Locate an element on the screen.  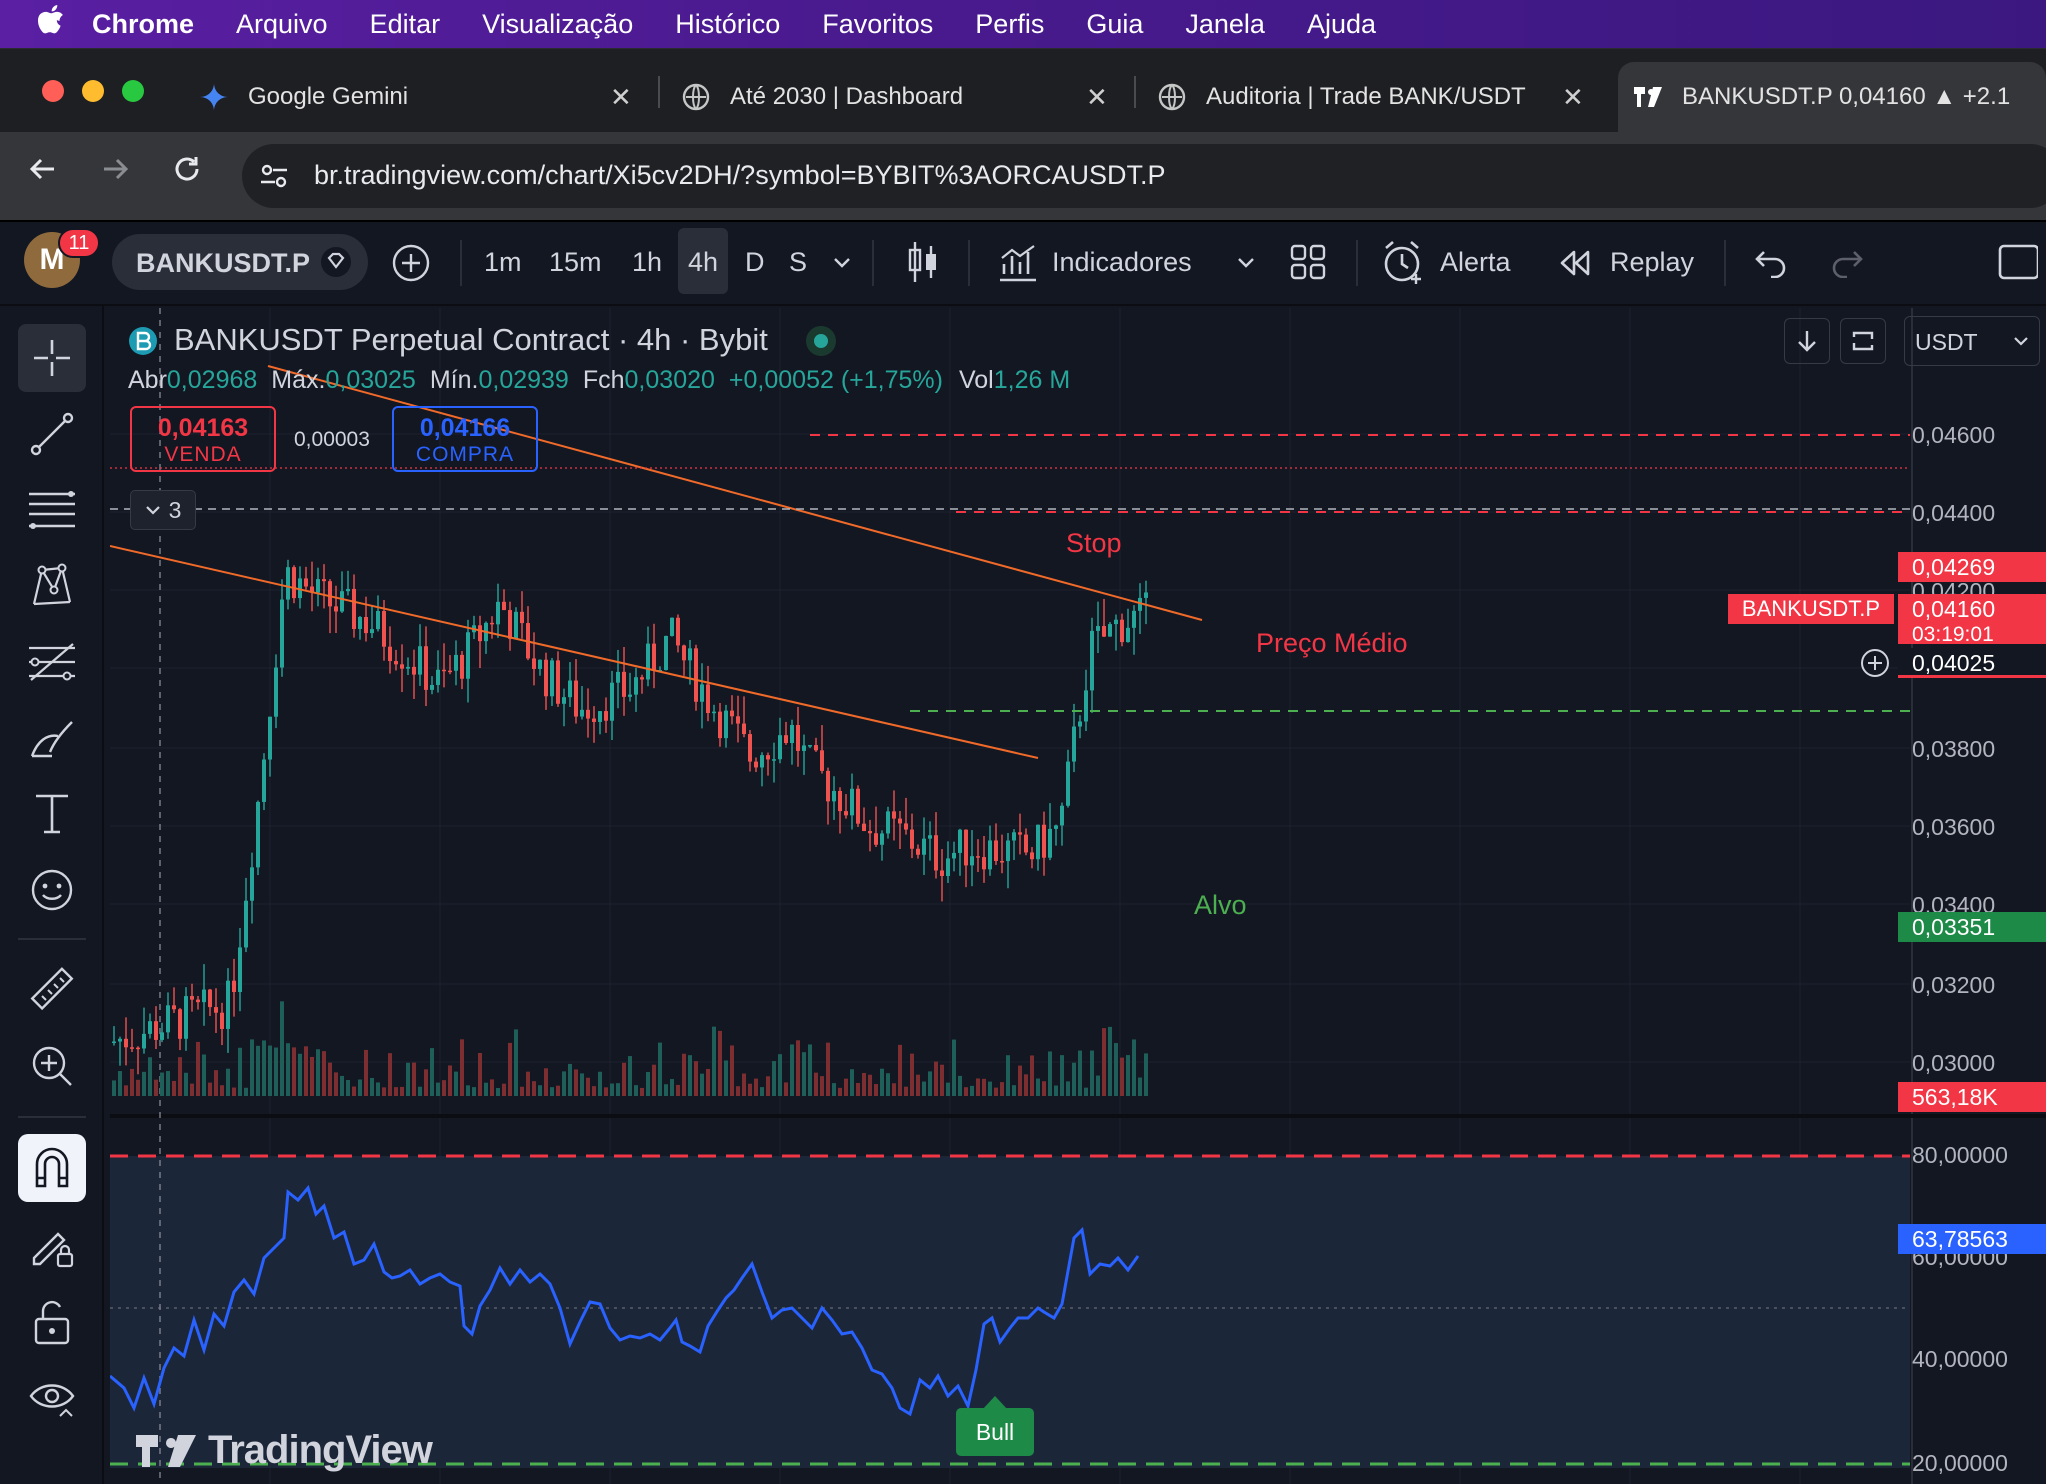
replay-button: Replay is located at coordinates (1652, 262).